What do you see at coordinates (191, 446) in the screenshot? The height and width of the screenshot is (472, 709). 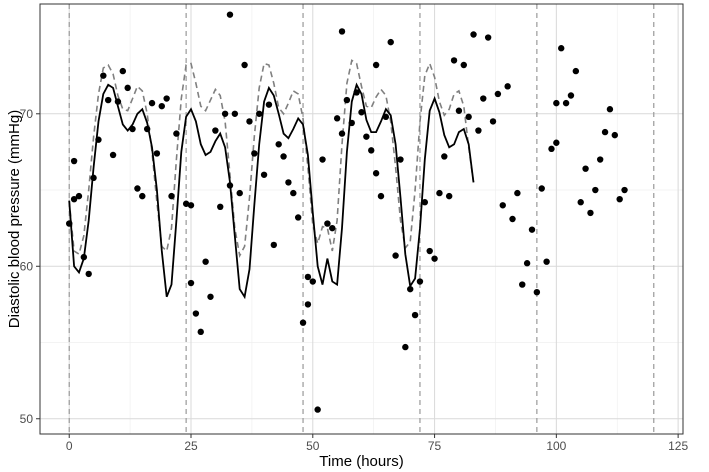 I see `x-tick-label: 25` at bounding box center [191, 446].